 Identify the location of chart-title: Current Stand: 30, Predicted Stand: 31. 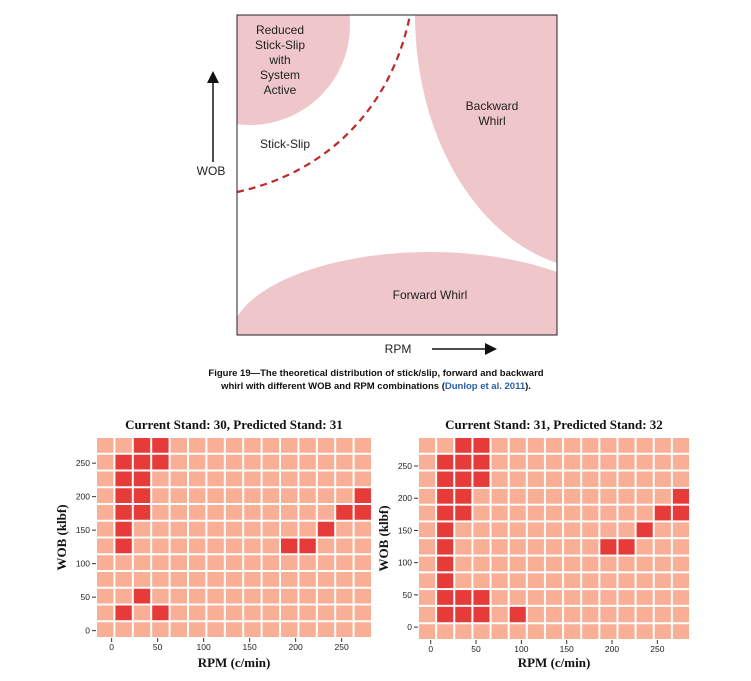
(234, 424).